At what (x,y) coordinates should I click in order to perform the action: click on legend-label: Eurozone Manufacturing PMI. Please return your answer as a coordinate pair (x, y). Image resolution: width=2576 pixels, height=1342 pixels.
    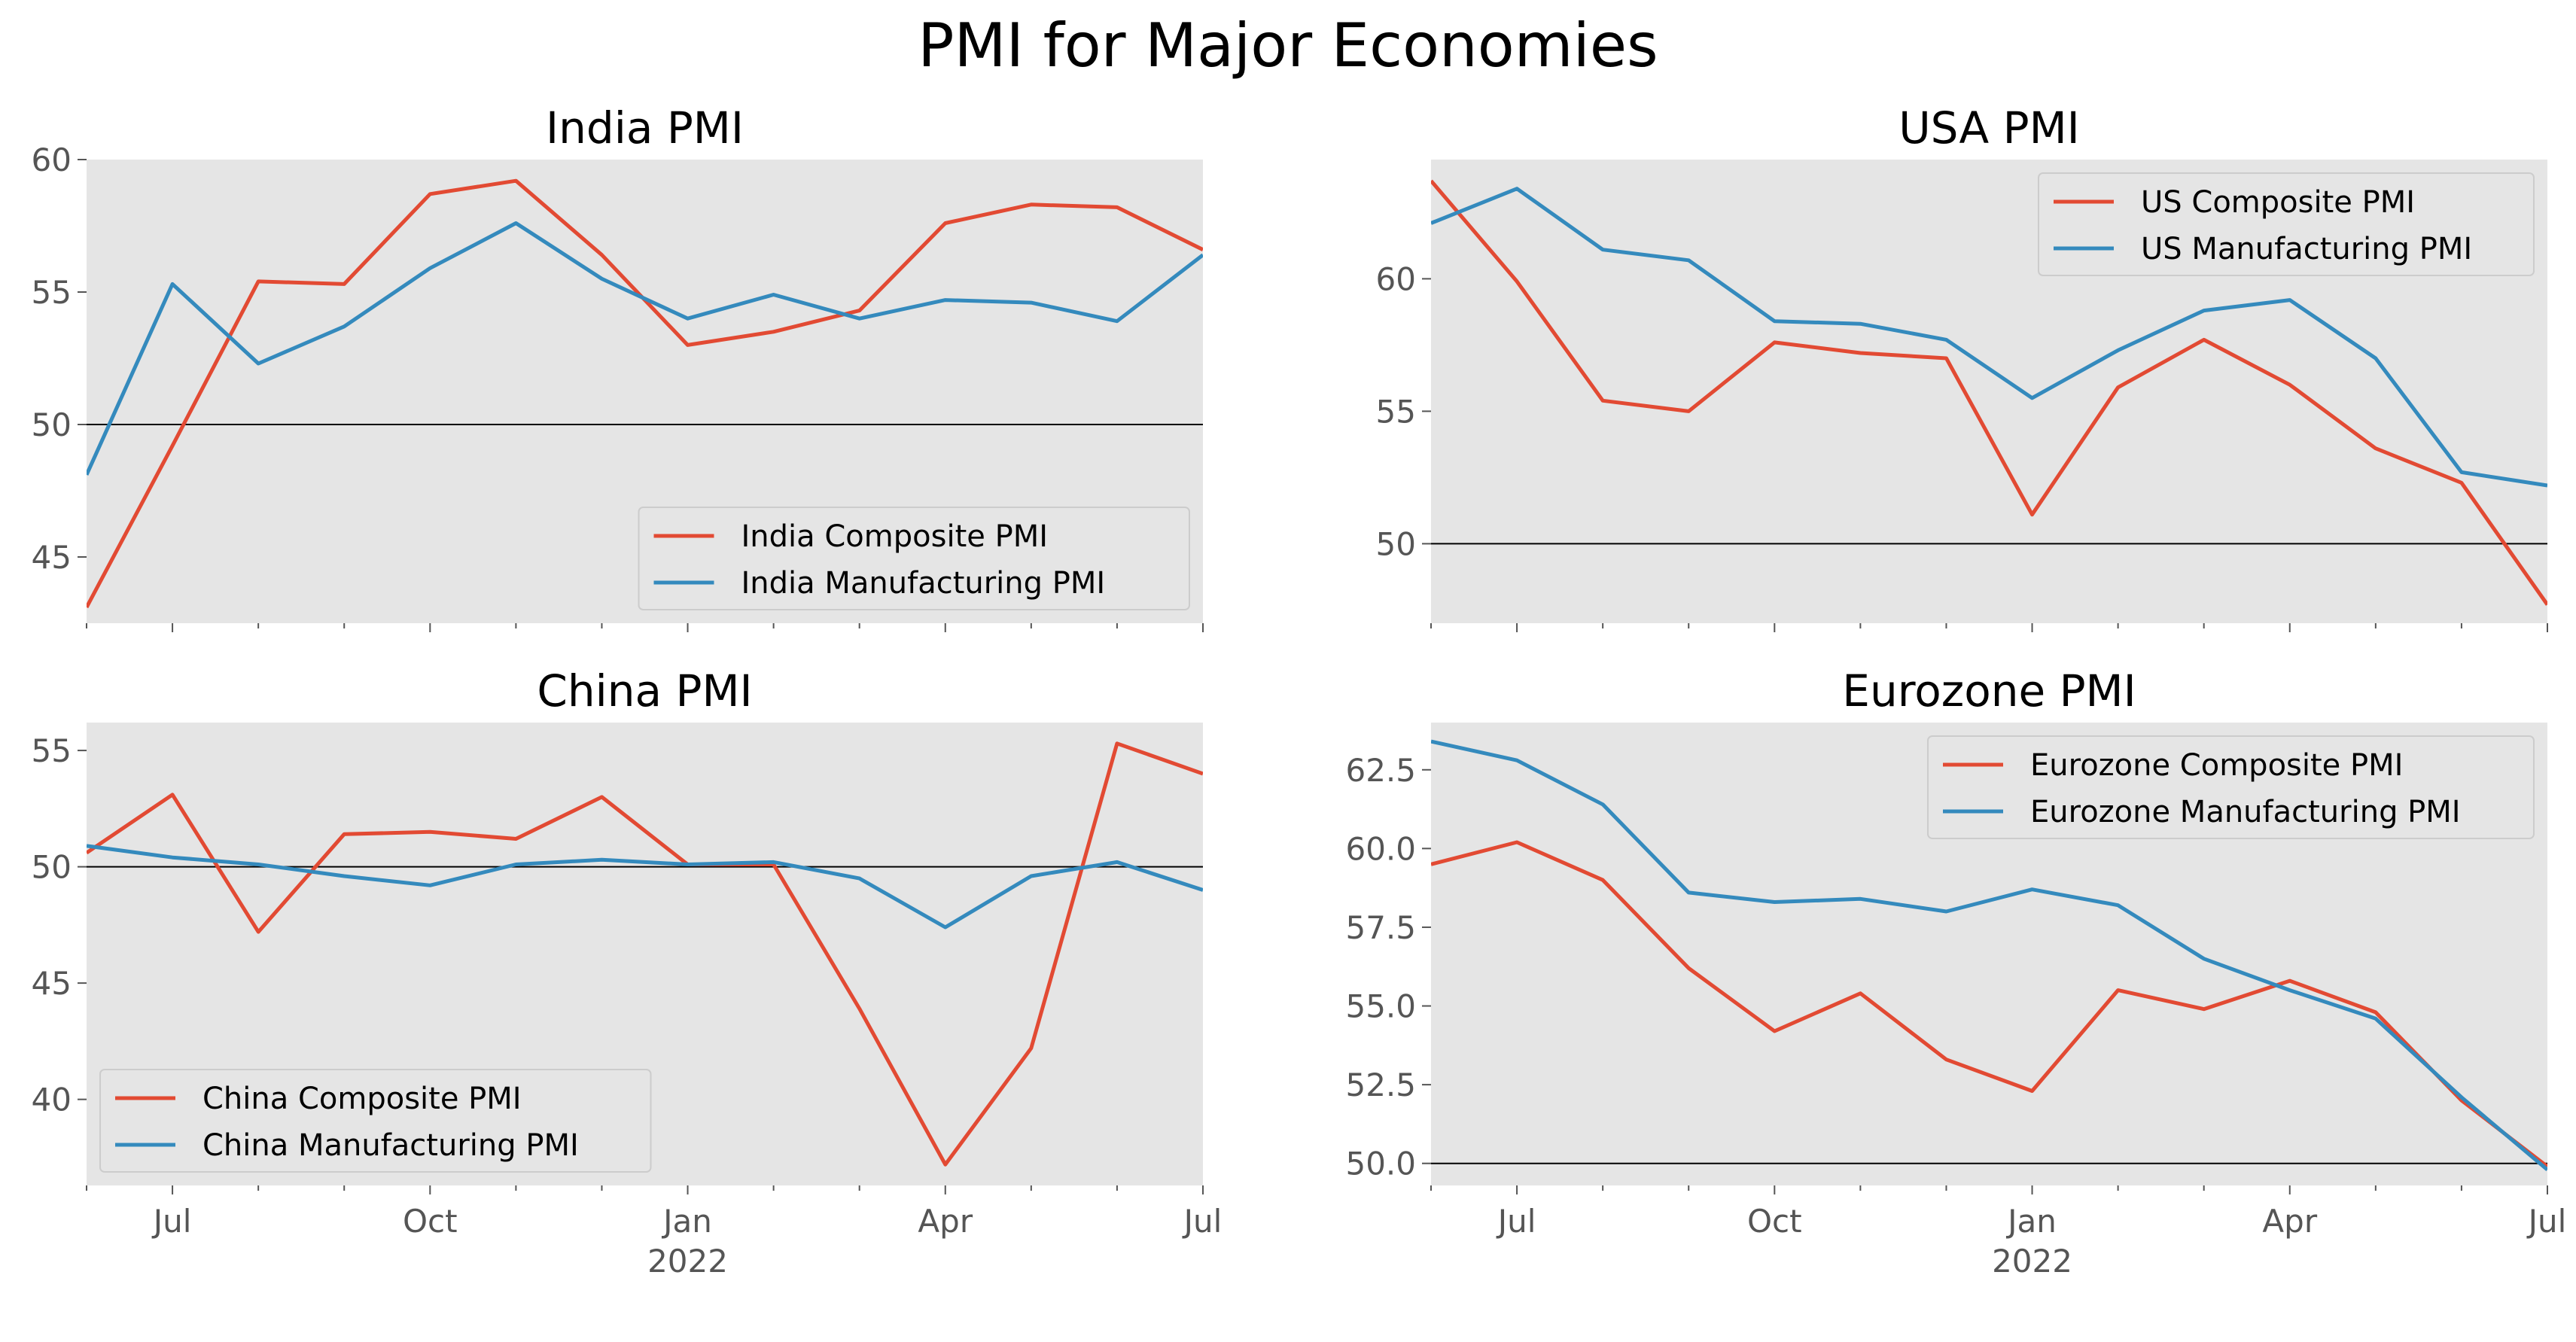
    Looking at the image, I should click on (2246, 812).